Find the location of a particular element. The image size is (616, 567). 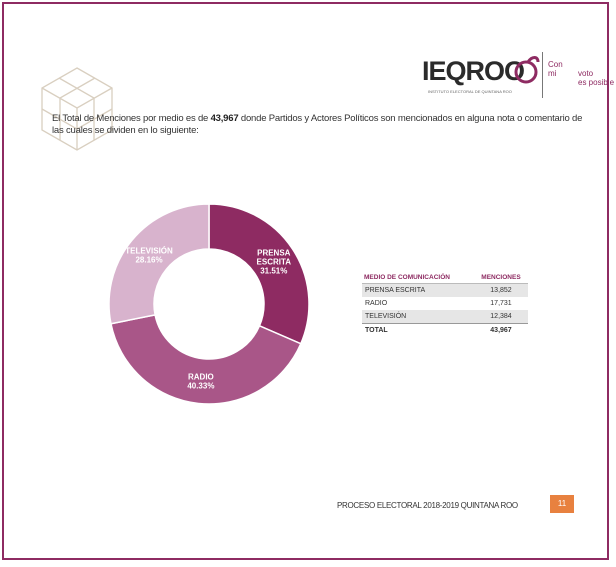

donut-slice-television is located at coordinates (159, 264).